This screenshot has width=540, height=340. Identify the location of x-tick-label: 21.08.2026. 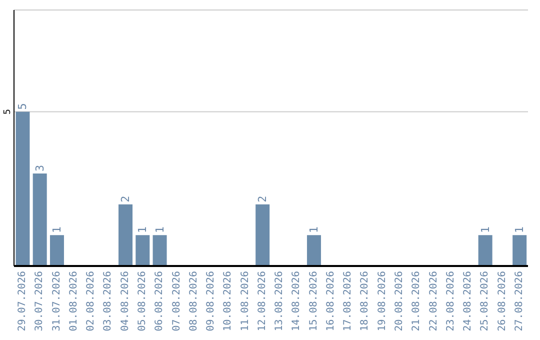
(416, 301).